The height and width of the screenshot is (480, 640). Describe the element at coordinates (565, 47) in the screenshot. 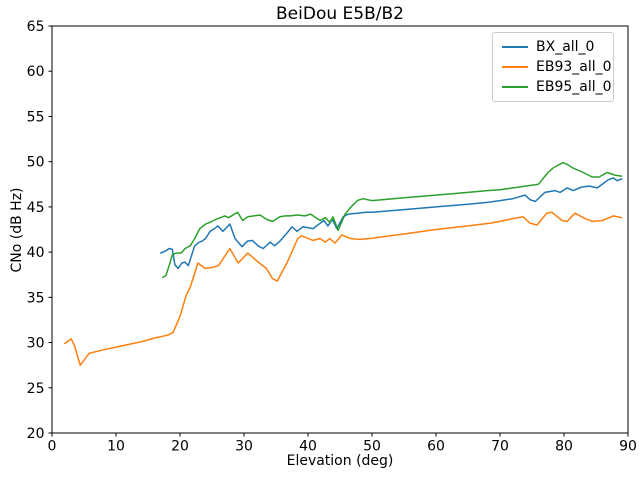

I see `legend-label: BX_all_0` at that location.